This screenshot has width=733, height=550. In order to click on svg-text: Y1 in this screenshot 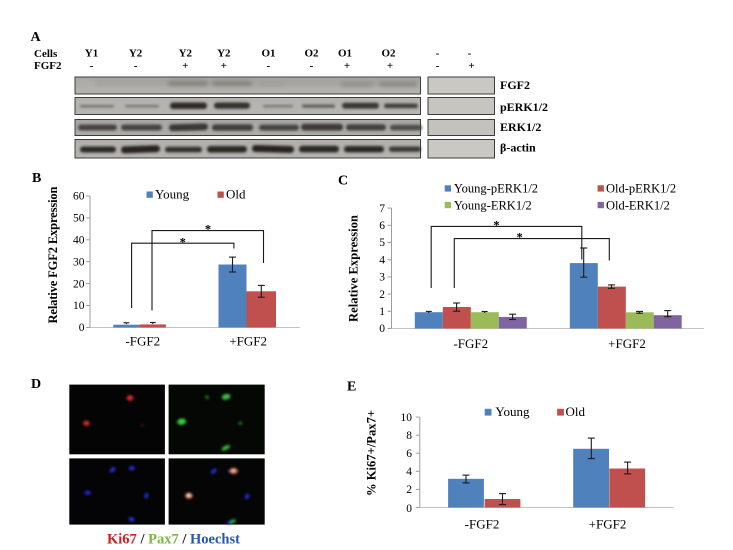, I will do `click(91, 54)`.